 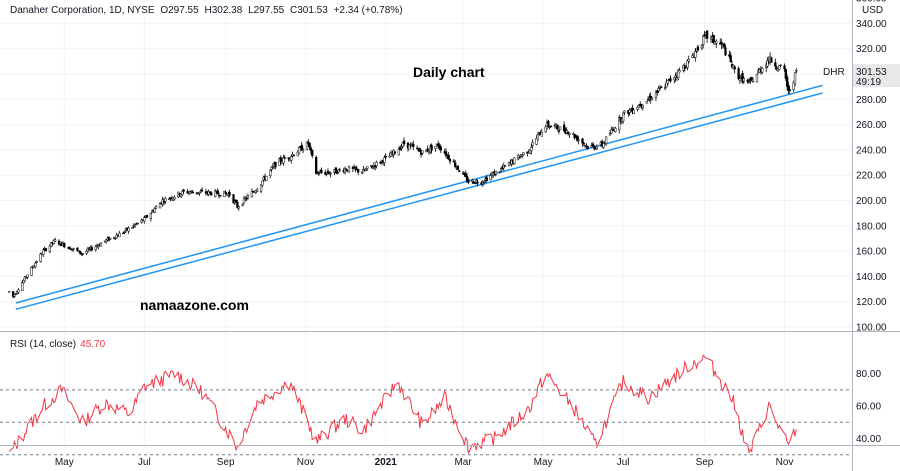 What do you see at coordinates (871, 176) in the screenshot?
I see `price-tick-label: 220.00` at bounding box center [871, 176].